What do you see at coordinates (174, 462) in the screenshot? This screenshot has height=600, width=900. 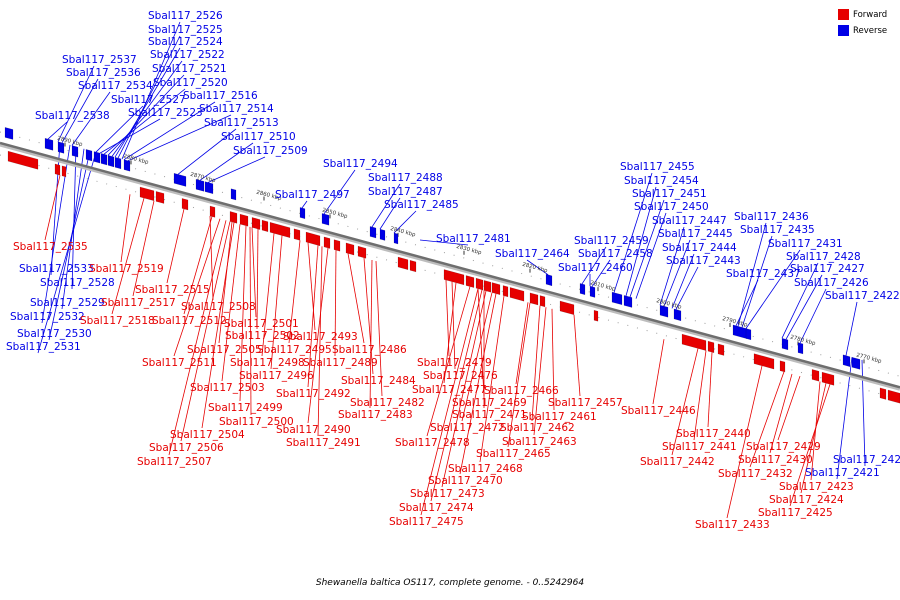 I see `gene-label-text: Sbal117_2507` at bounding box center [174, 462].